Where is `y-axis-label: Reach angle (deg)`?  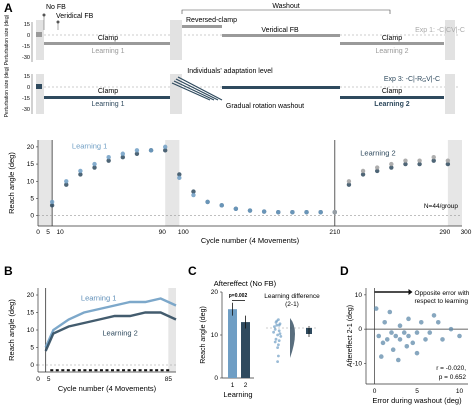
y-axis-label: Reach angle (deg) is located at coordinates (203, 335).